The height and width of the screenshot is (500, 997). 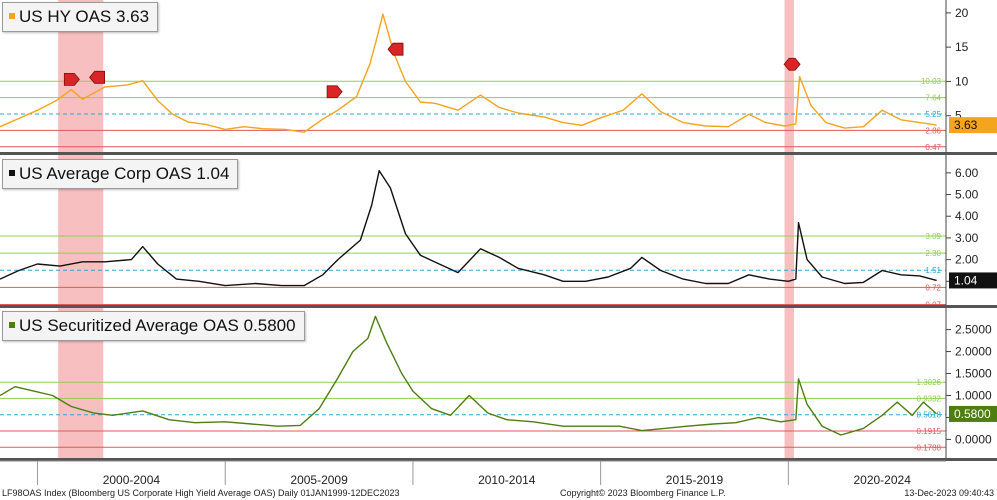 I want to click on footer-timestamp: 13-Dec-2023 09:40:43, so click(x=949, y=493).